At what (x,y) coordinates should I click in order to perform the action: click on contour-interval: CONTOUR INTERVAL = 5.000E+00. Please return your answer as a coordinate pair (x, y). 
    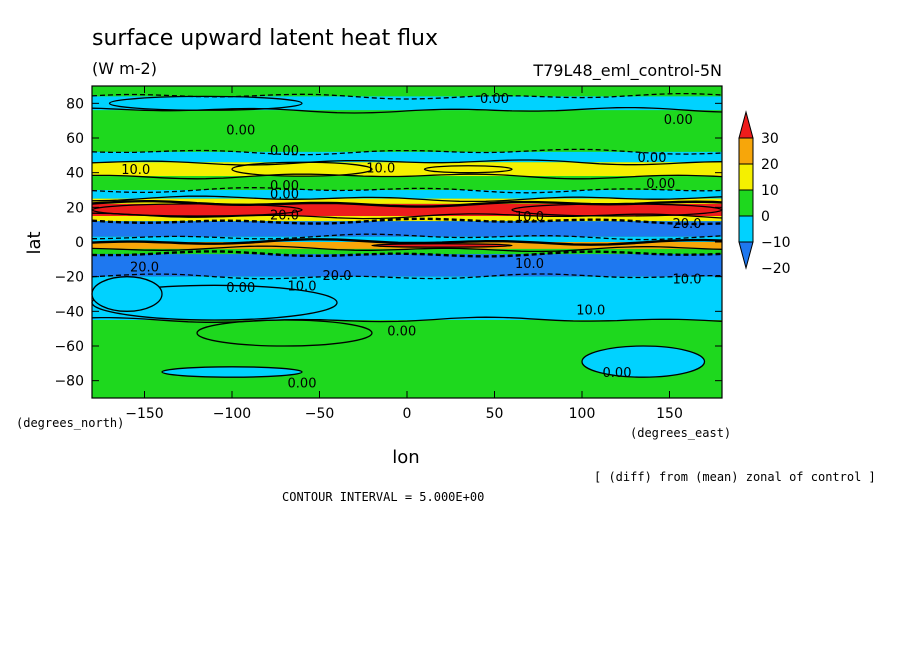
    Looking at the image, I should click on (383, 497).